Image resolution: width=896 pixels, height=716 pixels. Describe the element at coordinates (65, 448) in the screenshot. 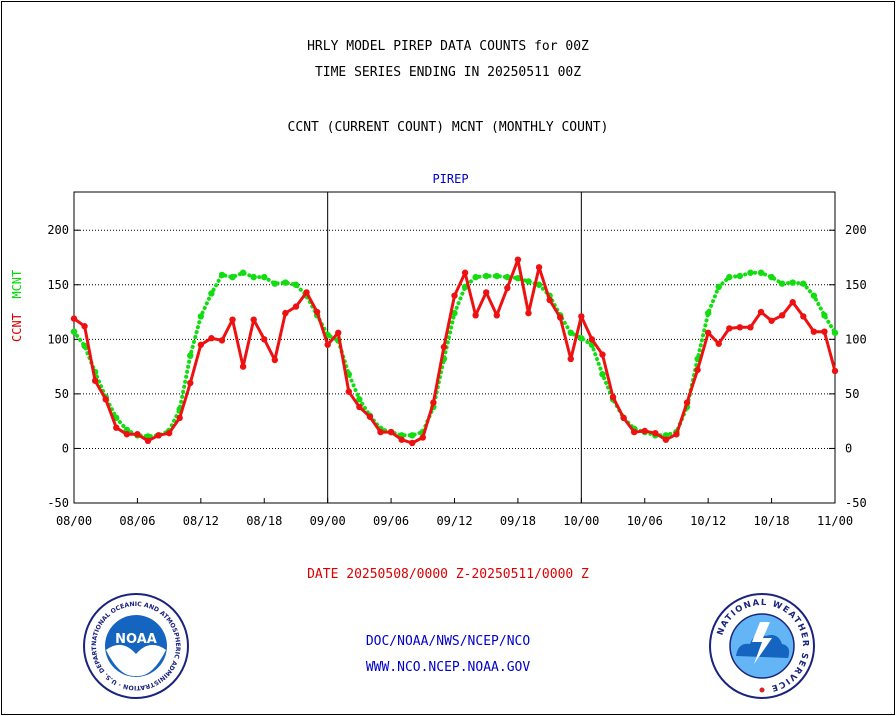

I see `y-tick-label-left: 0` at that location.